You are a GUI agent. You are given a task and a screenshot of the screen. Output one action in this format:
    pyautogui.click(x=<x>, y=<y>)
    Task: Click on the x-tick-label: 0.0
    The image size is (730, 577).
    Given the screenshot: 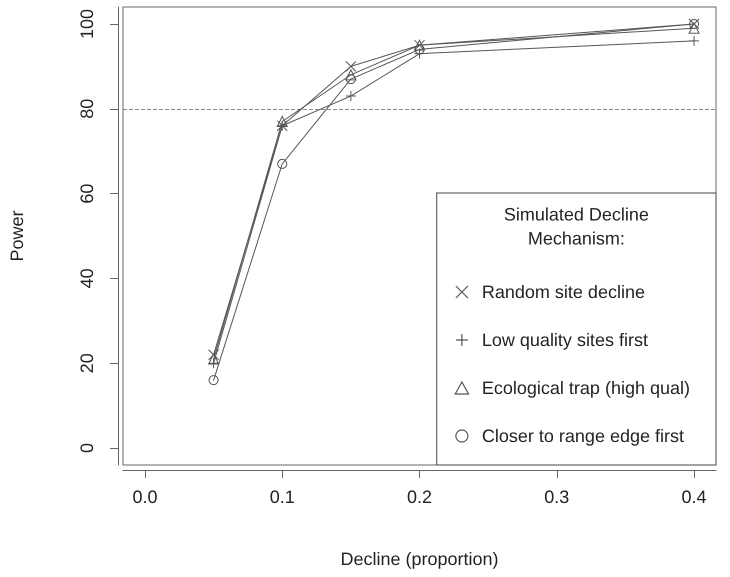 What is the action you would take?
    pyautogui.click(x=145, y=497)
    